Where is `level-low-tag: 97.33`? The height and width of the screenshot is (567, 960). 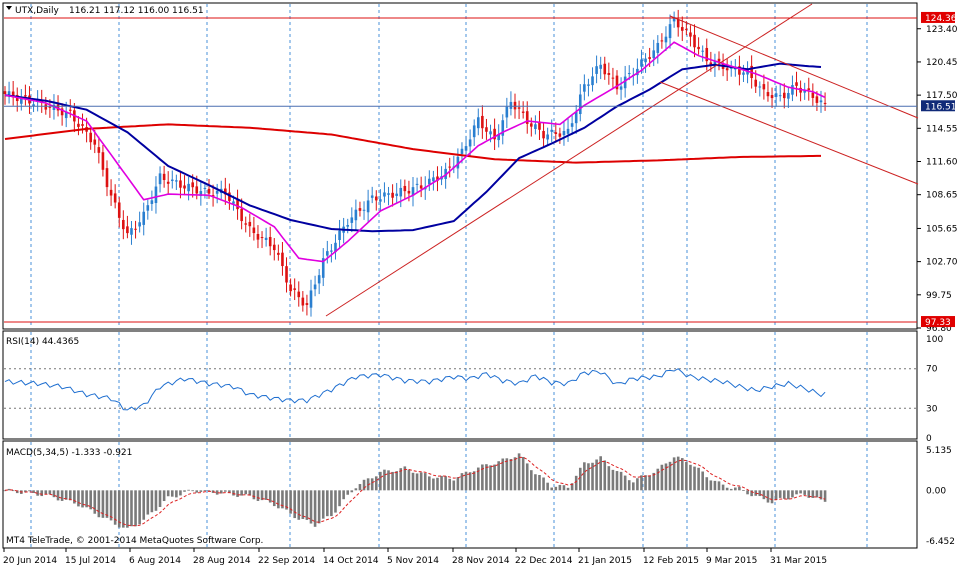 level-low-tag: 97.33 is located at coordinates (938, 323).